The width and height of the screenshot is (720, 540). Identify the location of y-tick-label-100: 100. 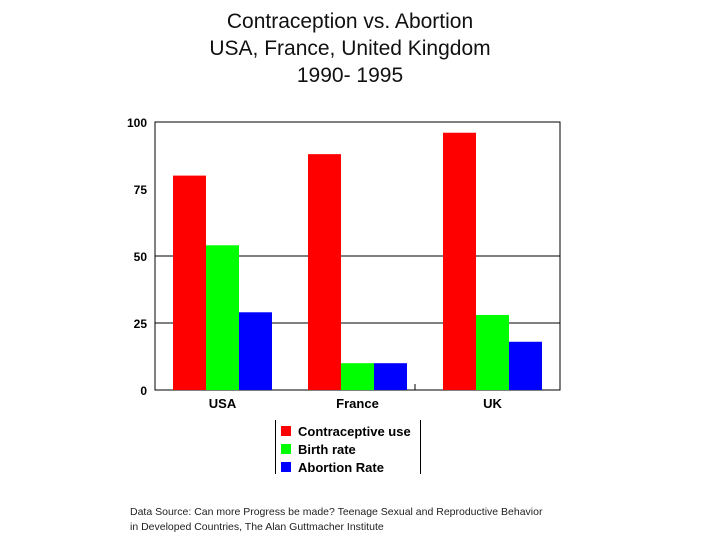
(137, 123).